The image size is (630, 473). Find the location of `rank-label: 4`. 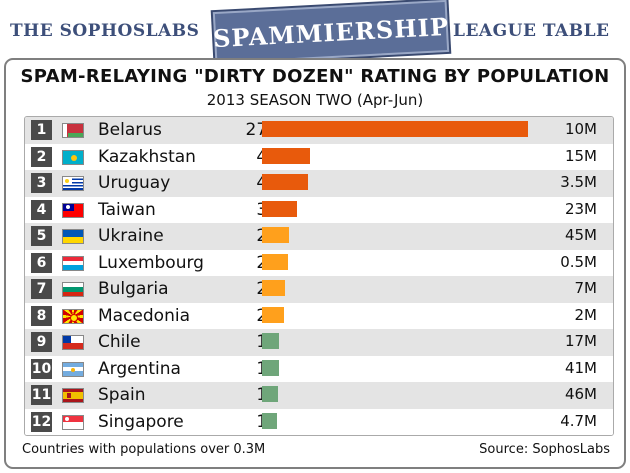

rank-label: 4 is located at coordinates (41, 209).